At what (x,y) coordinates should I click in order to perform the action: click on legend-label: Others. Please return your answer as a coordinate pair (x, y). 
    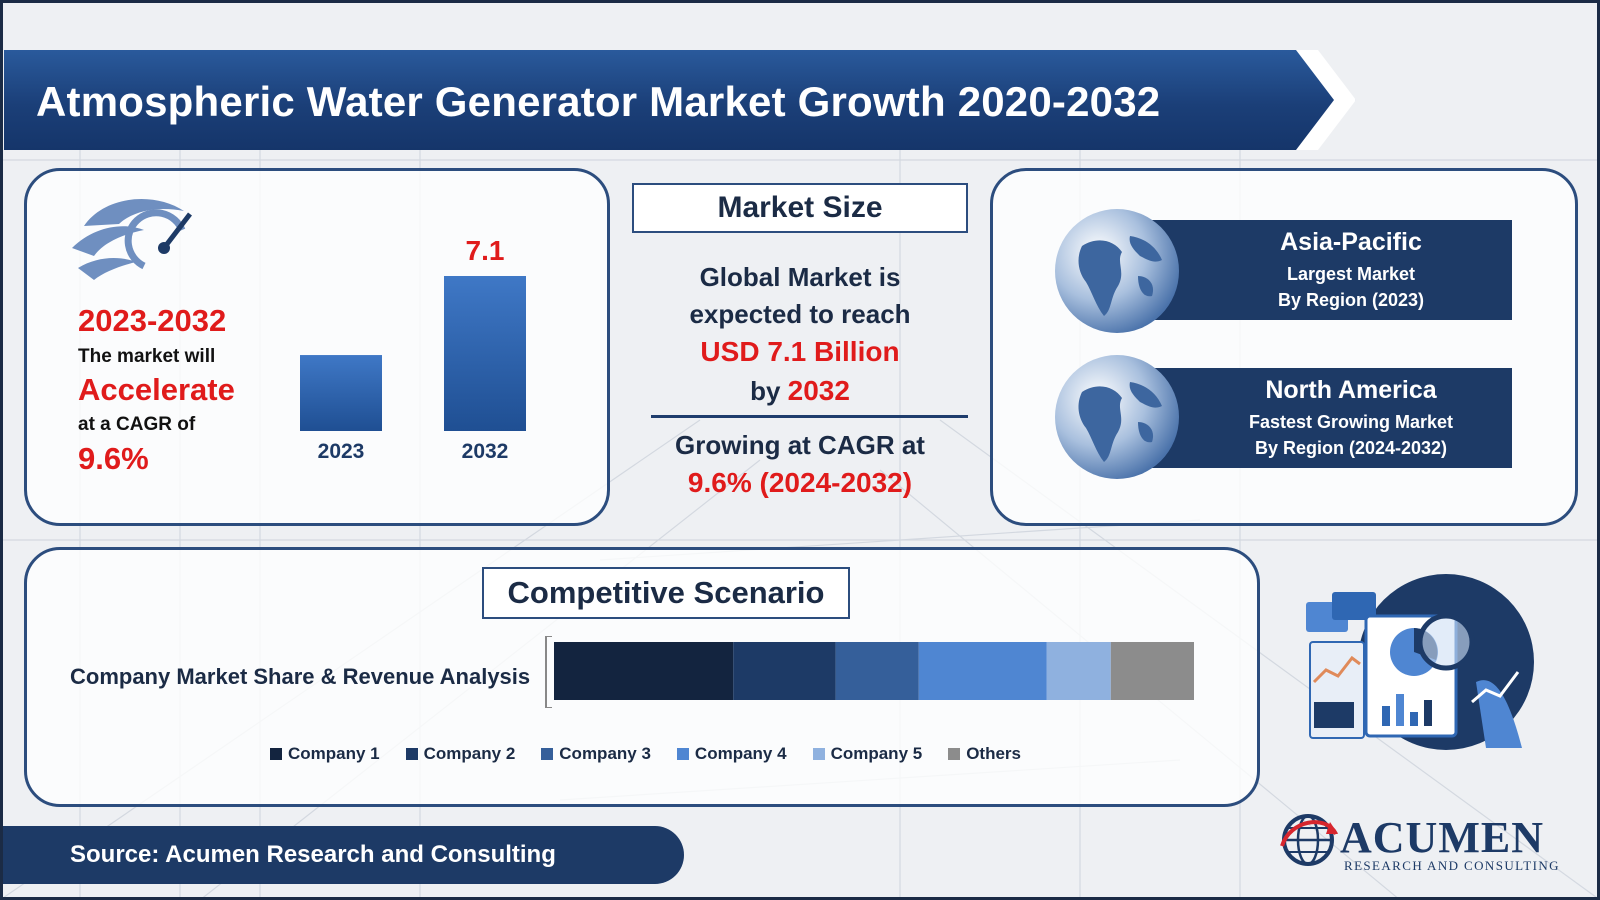
    Looking at the image, I should click on (993, 753).